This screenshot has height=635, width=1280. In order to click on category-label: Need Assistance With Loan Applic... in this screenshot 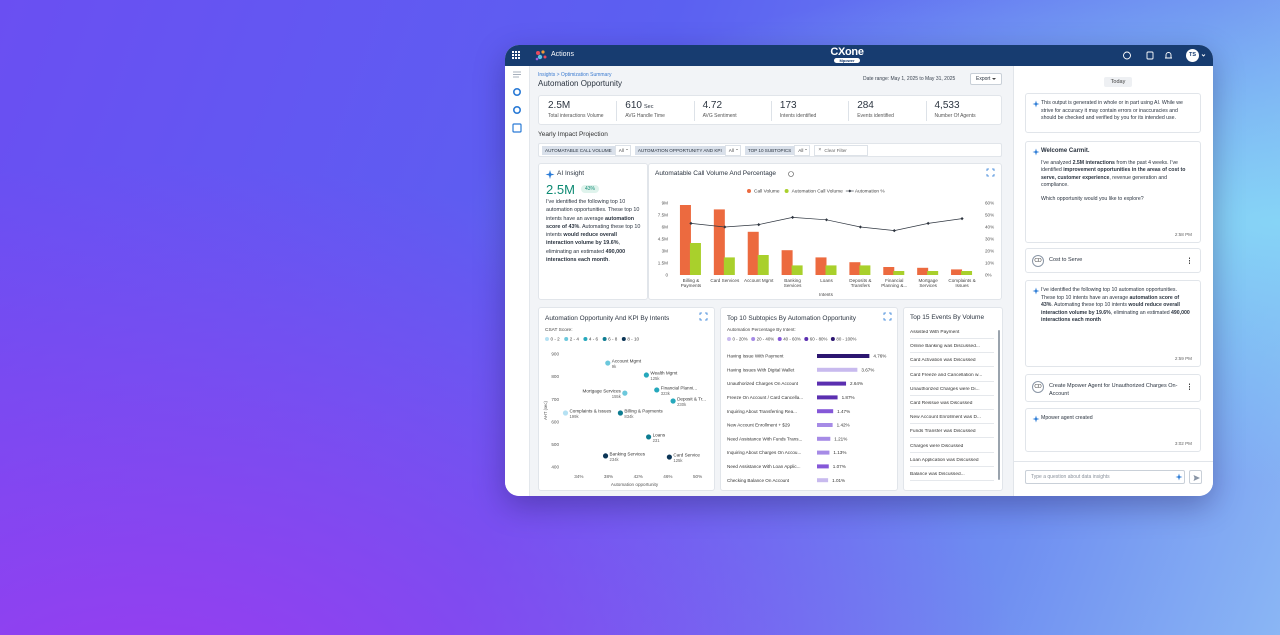, I will do `click(764, 466)`.